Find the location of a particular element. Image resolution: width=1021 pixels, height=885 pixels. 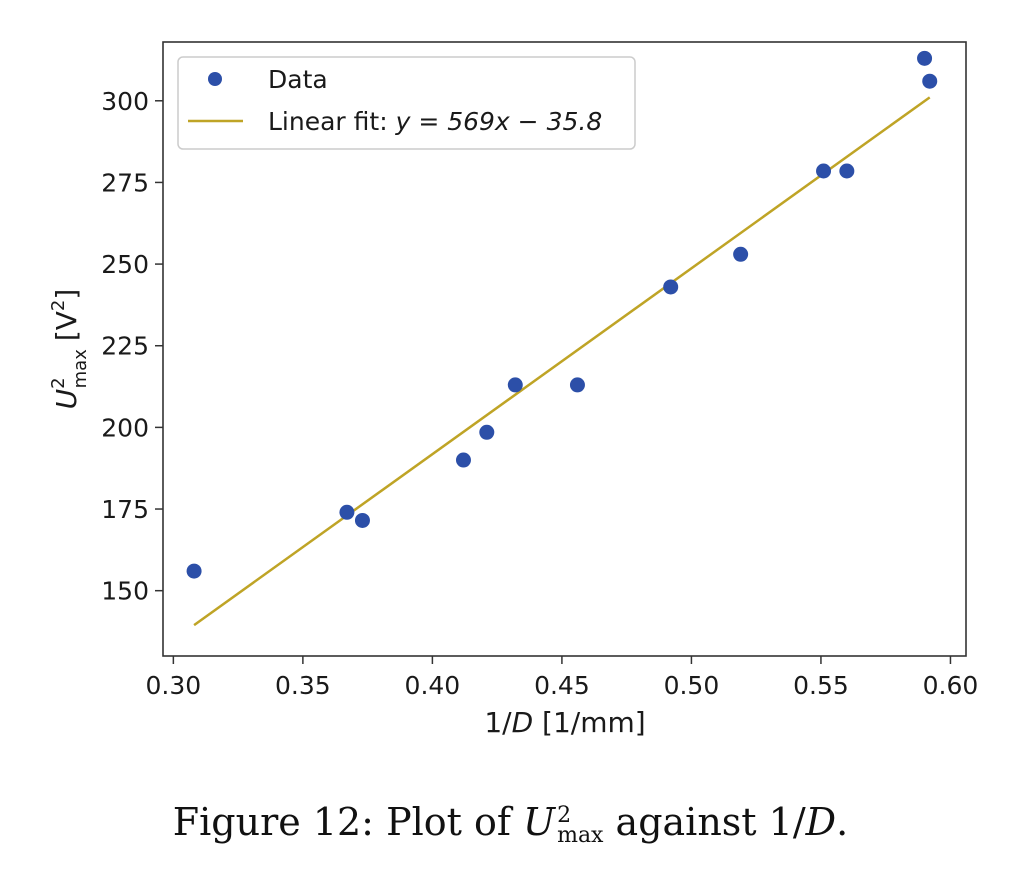

caption-frac-num: 1/ is located at coordinates (787, 822).